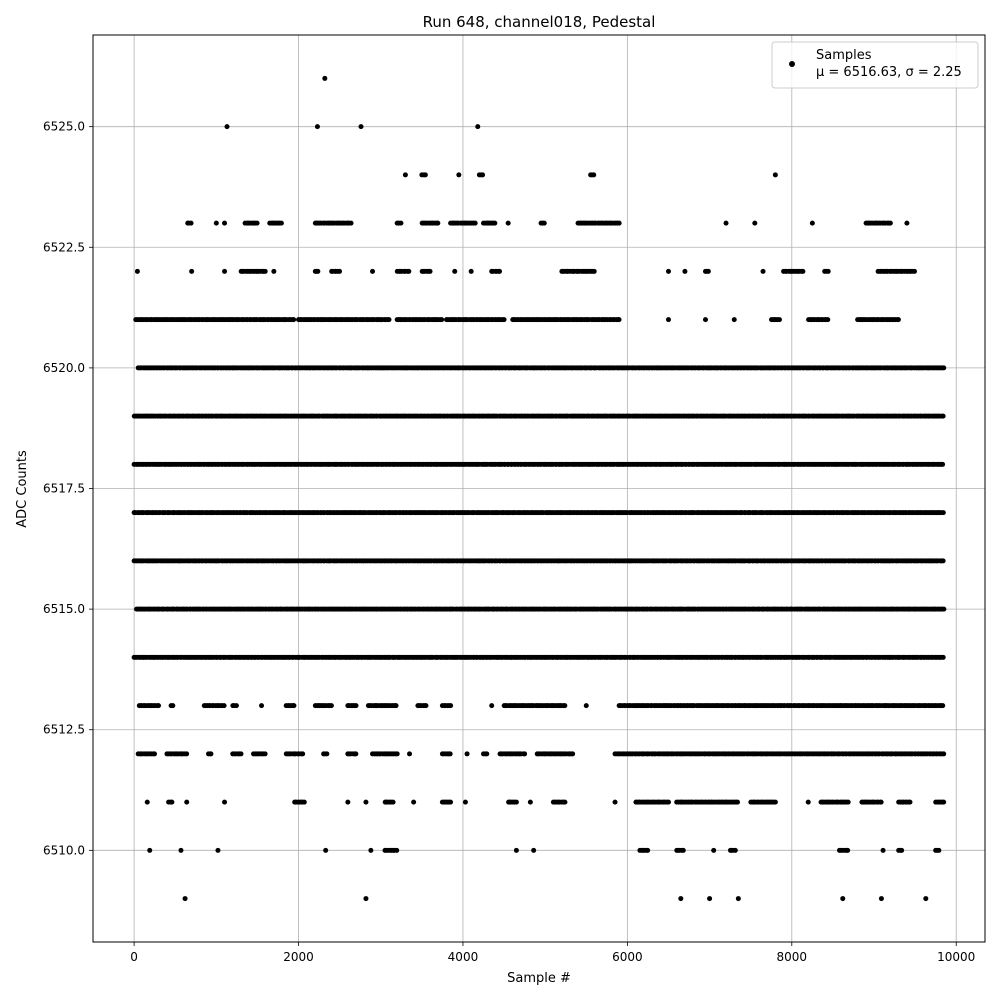  What do you see at coordinates (64, 127) in the screenshot?
I see `y-tick-label: 6525.0` at bounding box center [64, 127].